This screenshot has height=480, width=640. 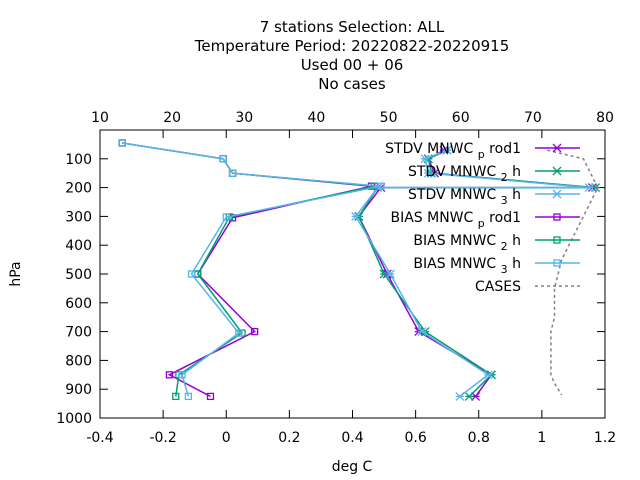 I want to click on x2-tick-label: 10, so click(x=100, y=118).